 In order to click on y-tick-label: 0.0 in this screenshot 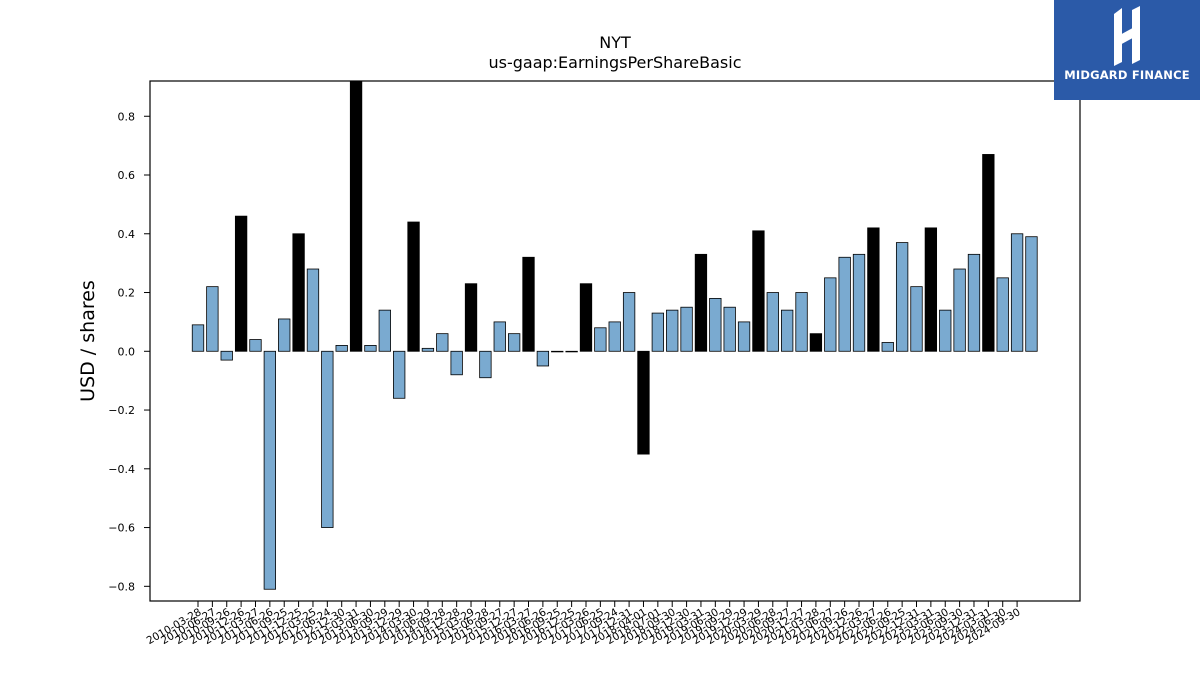, I will do `click(127, 351)`.